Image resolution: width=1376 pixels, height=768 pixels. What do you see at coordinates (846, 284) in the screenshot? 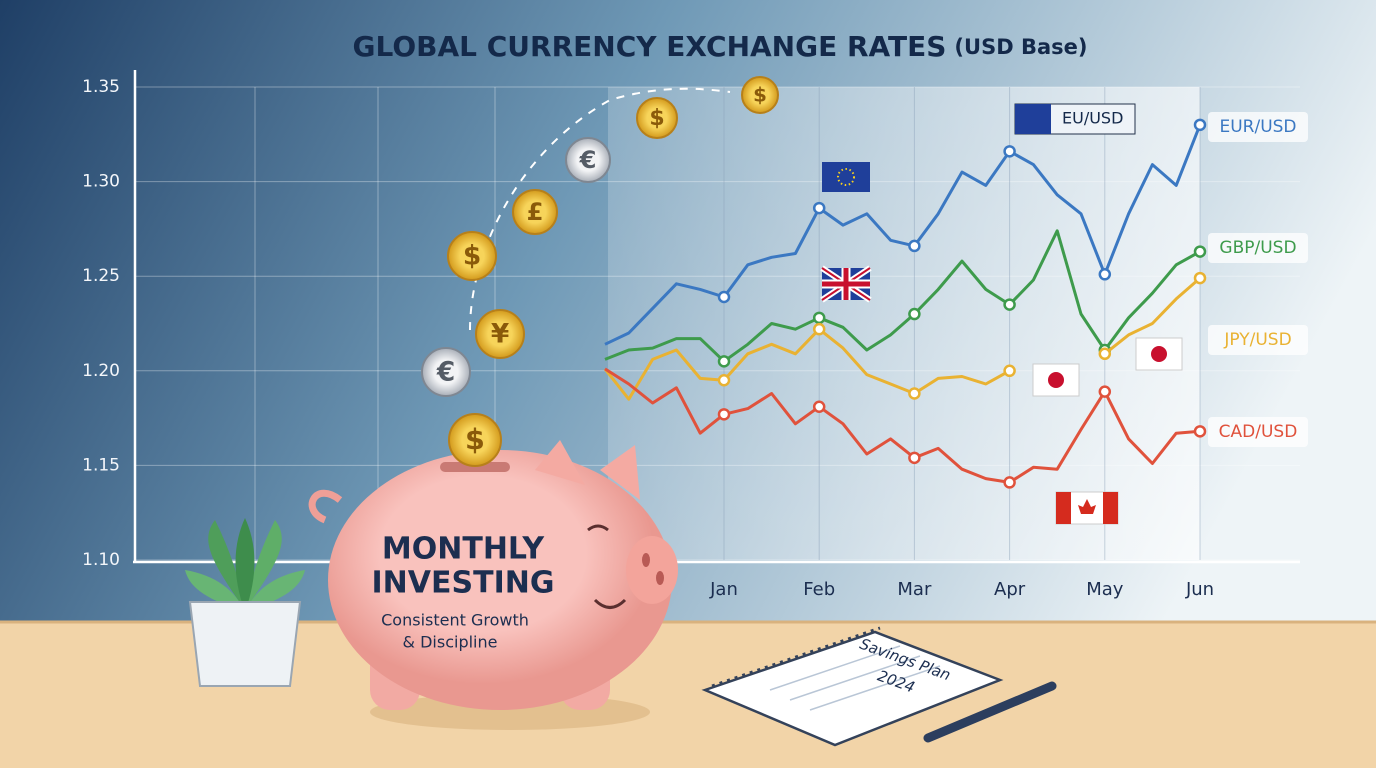
I see `uk-flag-cross` at bounding box center [846, 284].